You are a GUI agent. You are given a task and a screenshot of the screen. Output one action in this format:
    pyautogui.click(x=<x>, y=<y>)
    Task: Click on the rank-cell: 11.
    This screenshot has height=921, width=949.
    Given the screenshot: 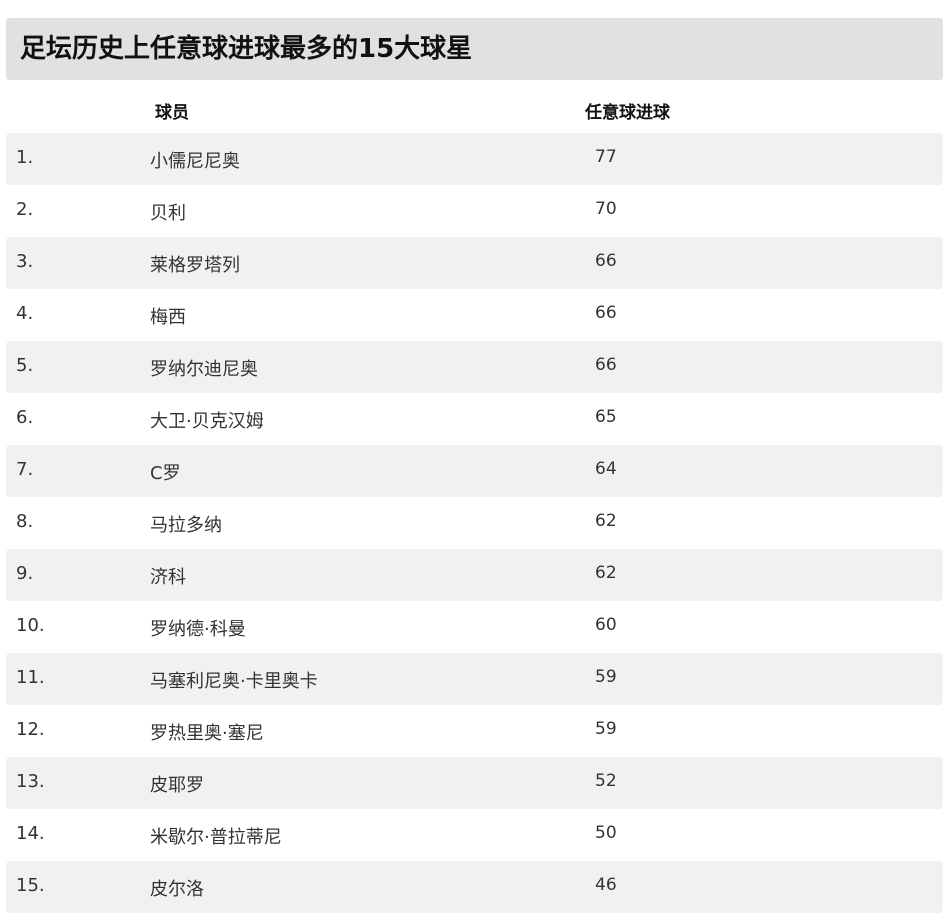 What is the action you would take?
    pyautogui.click(x=30, y=677)
    